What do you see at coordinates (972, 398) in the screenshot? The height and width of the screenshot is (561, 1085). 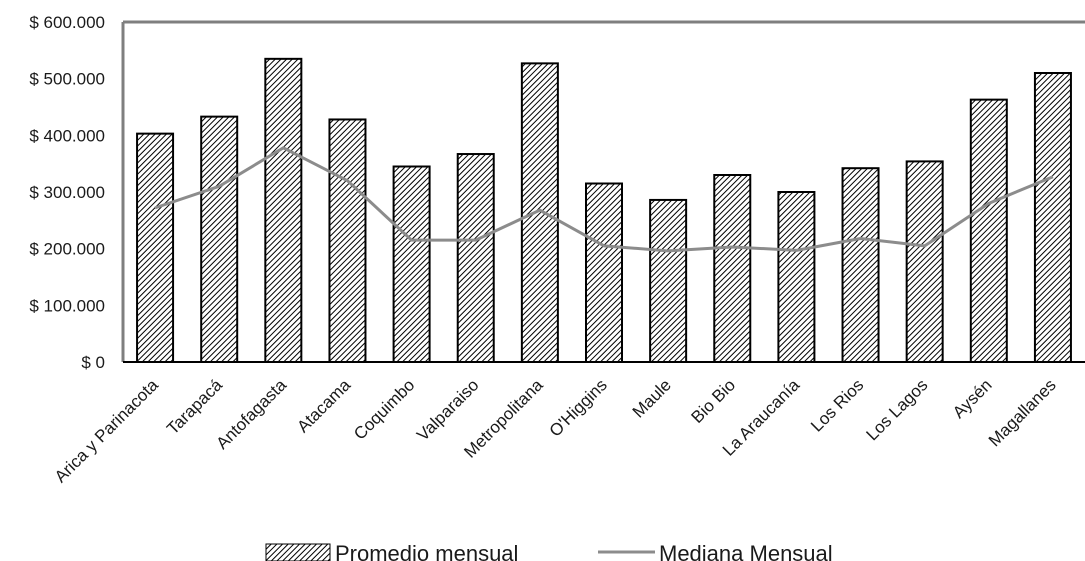 I see `x-tick-label: Aysén` at bounding box center [972, 398].